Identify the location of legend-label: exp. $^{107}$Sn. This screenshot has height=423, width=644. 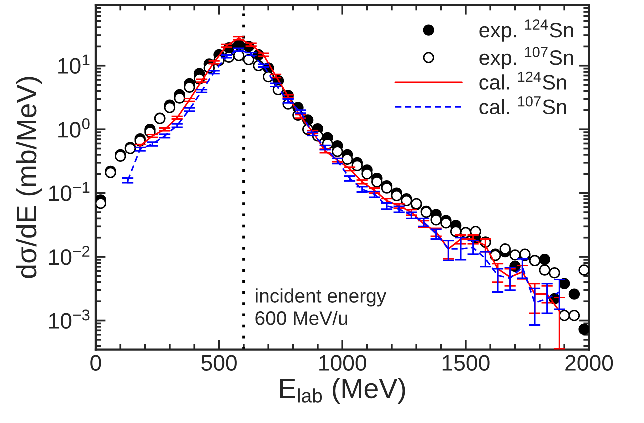
(527, 58).